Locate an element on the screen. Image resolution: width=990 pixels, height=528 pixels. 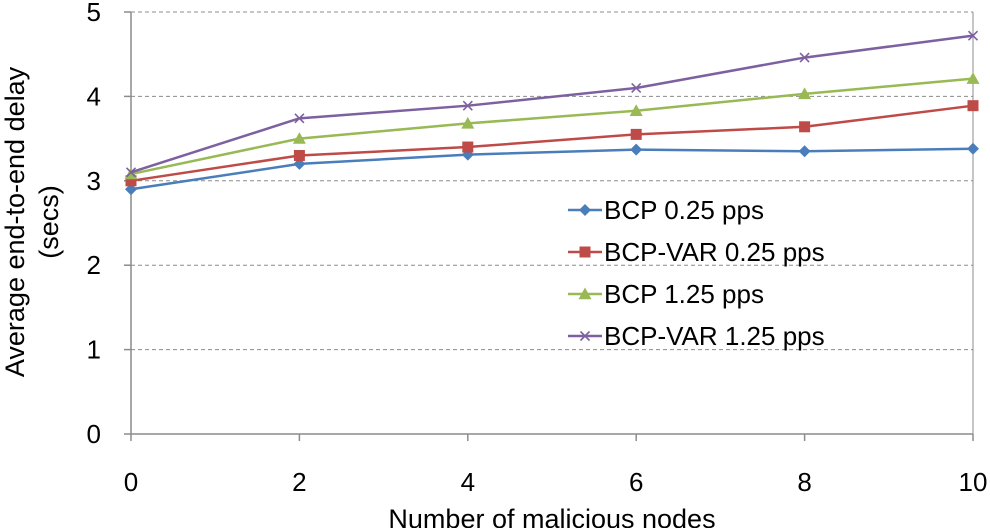
x-tick-label: 2 is located at coordinates (299, 482).